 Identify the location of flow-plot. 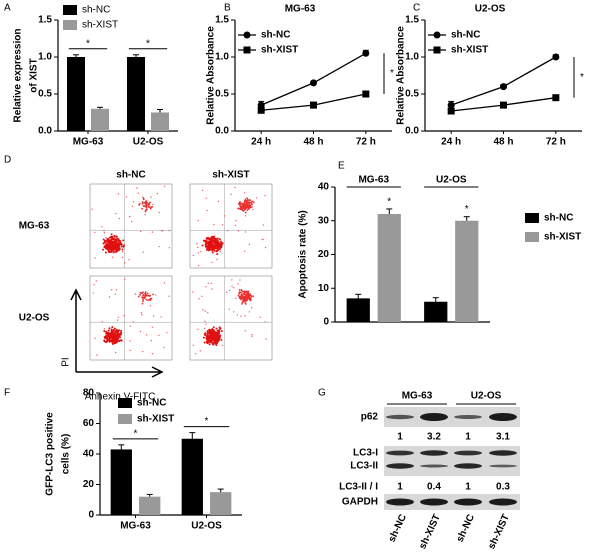
(231, 318).